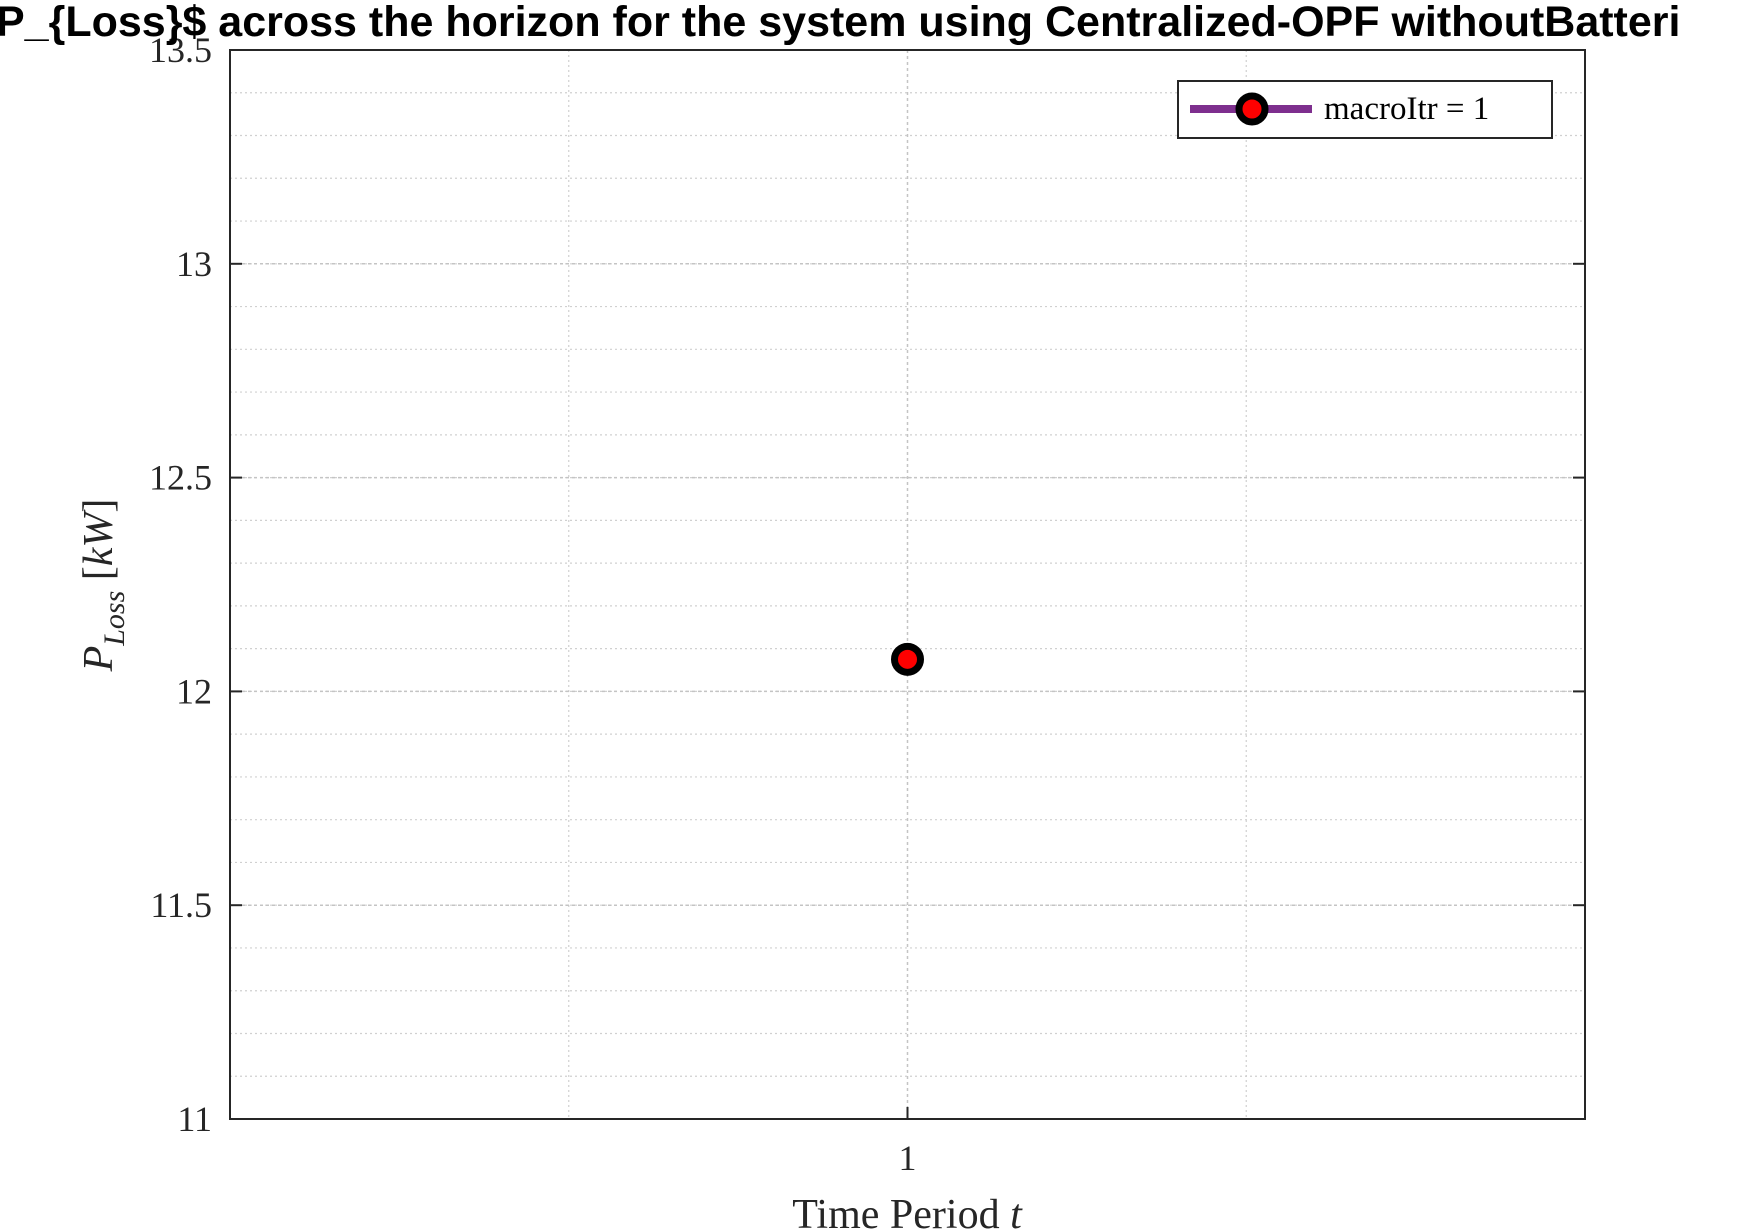 The image size is (1752, 1231). What do you see at coordinates (99, 659) in the screenshot?
I see `y-axis-label-symbol: P` at bounding box center [99, 659].